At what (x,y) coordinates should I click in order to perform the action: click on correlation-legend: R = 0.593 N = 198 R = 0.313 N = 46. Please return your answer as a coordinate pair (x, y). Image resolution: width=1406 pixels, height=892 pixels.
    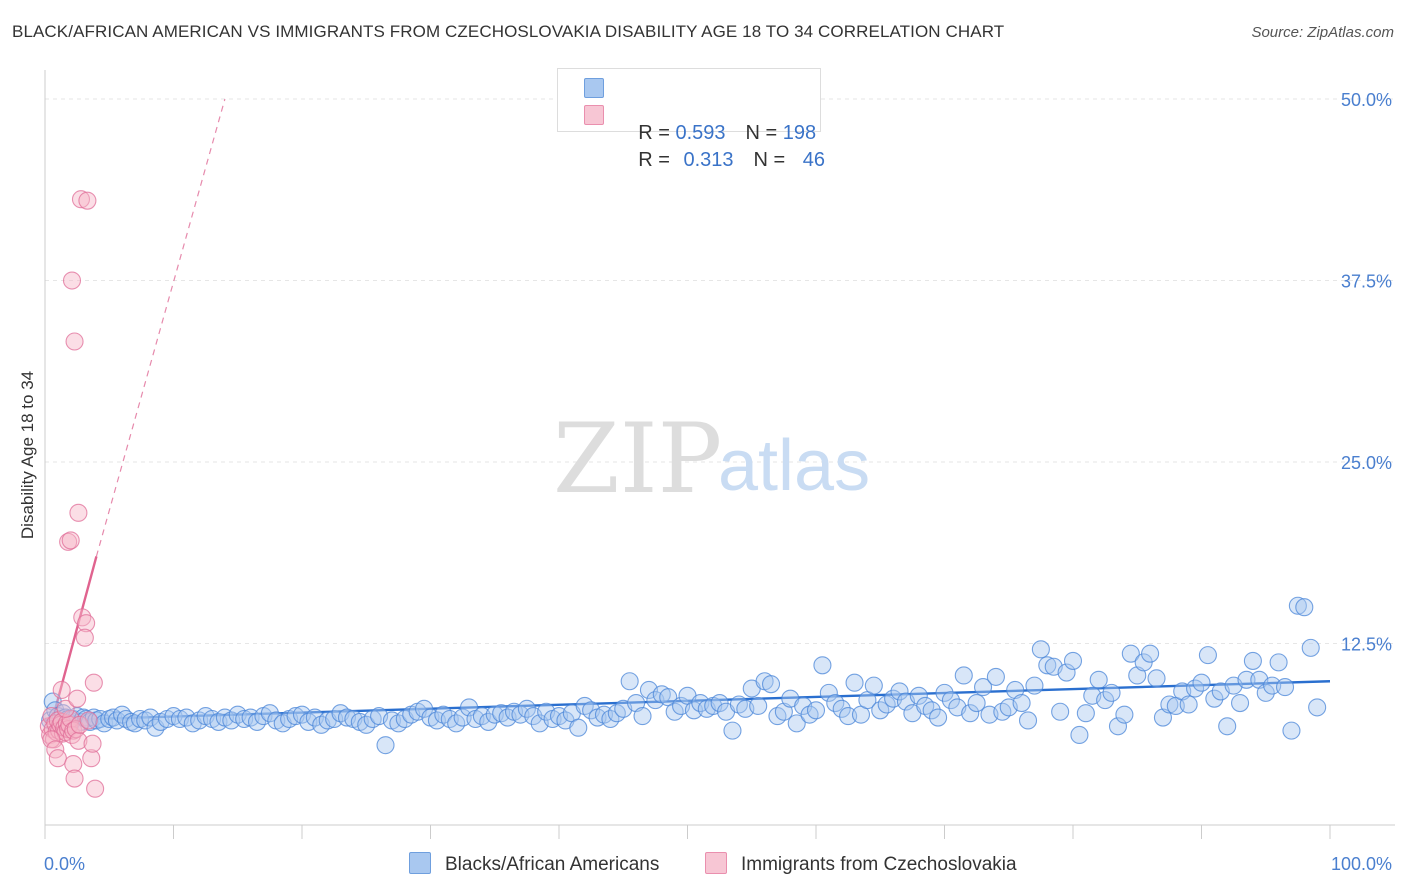
    Looking at the image, I should click on (691, 119).